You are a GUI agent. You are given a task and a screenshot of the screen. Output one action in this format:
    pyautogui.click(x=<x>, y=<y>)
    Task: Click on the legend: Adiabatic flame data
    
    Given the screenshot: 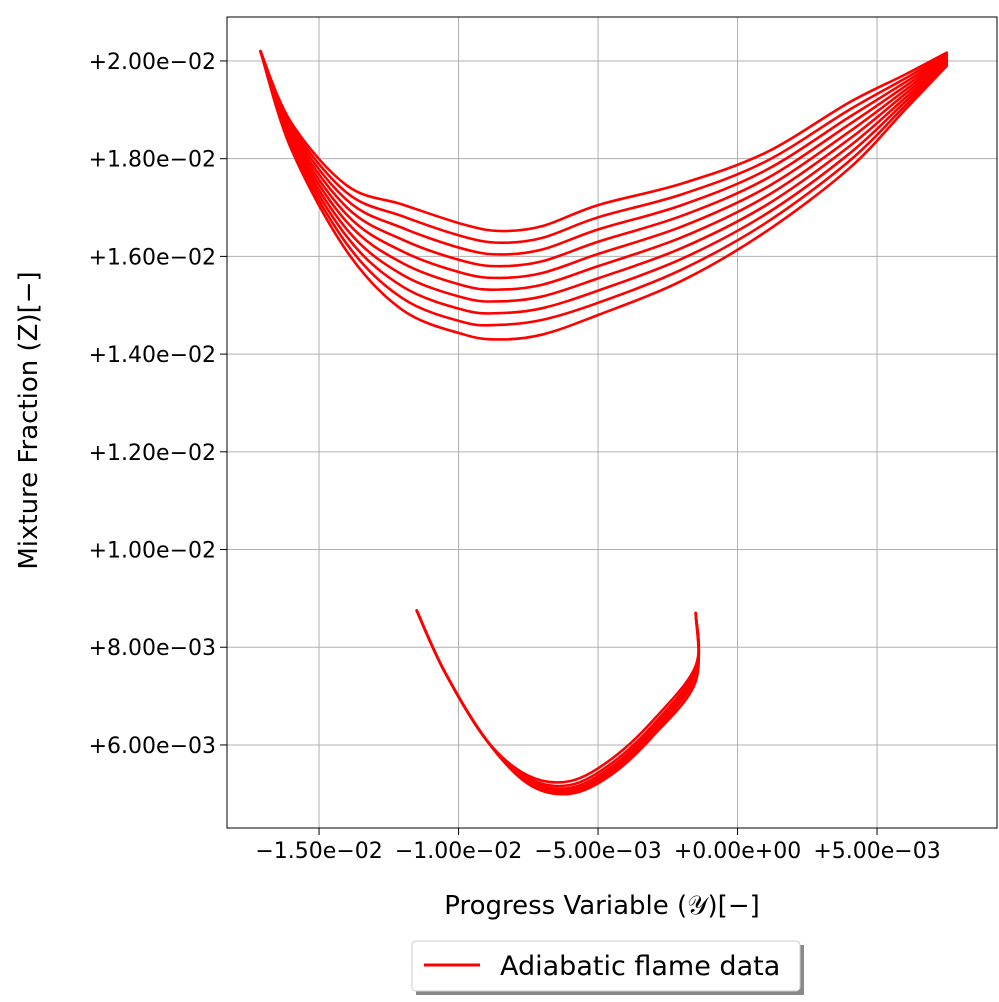 What is the action you would take?
    pyautogui.click(x=607, y=967)
    